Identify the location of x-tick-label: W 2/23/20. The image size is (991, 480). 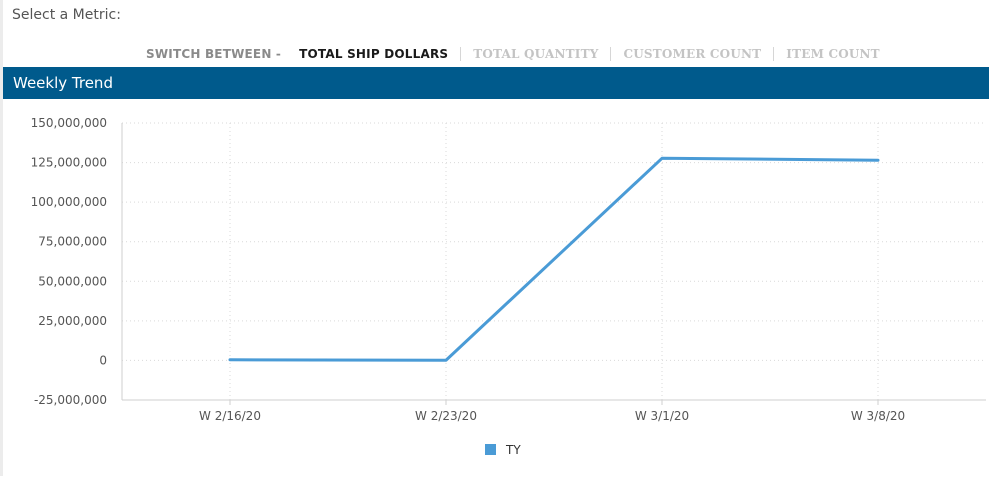
(446, 416).